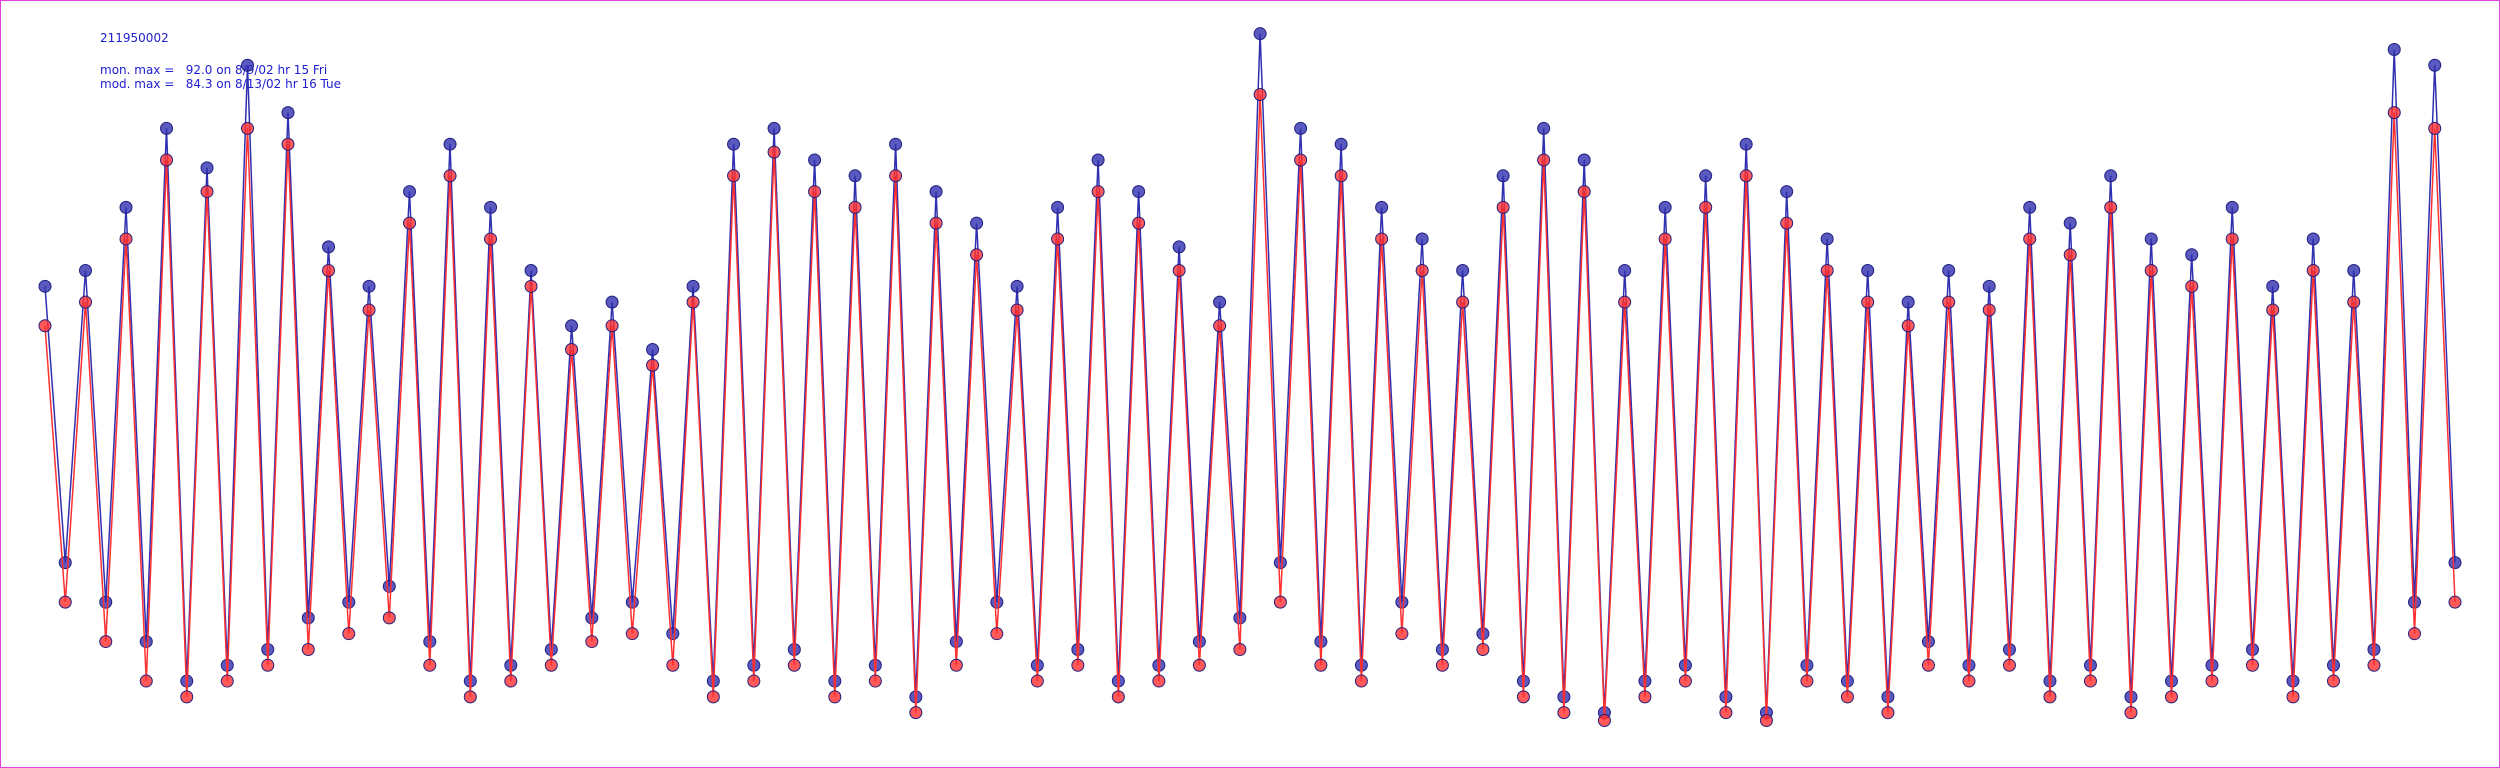  What do you see at coordinates (213, 70) in the screenshot?
I see `annotation: mon. max = 92.0 on 8/9/02 hr 15 Fri` at bounding box center [213, 70].